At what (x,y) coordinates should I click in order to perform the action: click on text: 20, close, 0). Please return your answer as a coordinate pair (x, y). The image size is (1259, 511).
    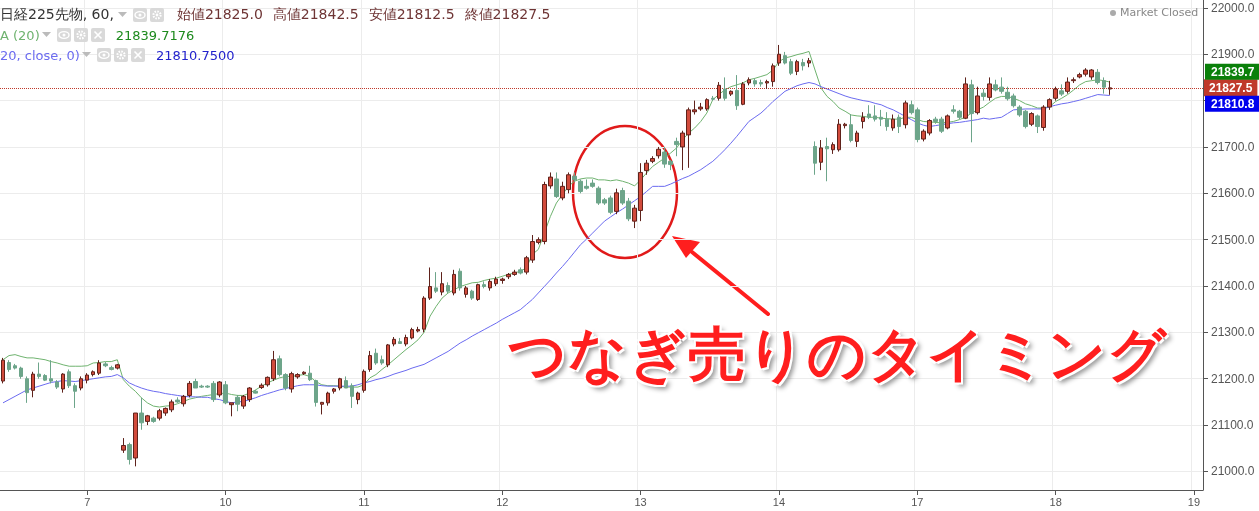
    Looking at the image, I should click on (40, 55).